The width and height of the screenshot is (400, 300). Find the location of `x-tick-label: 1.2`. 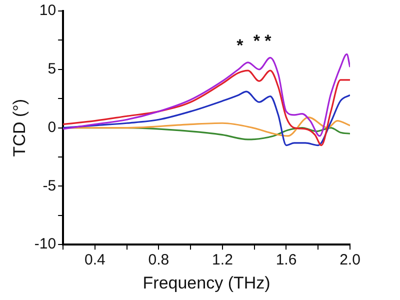

x-tick-label: 1.2 is located at coordinates (222, 260).